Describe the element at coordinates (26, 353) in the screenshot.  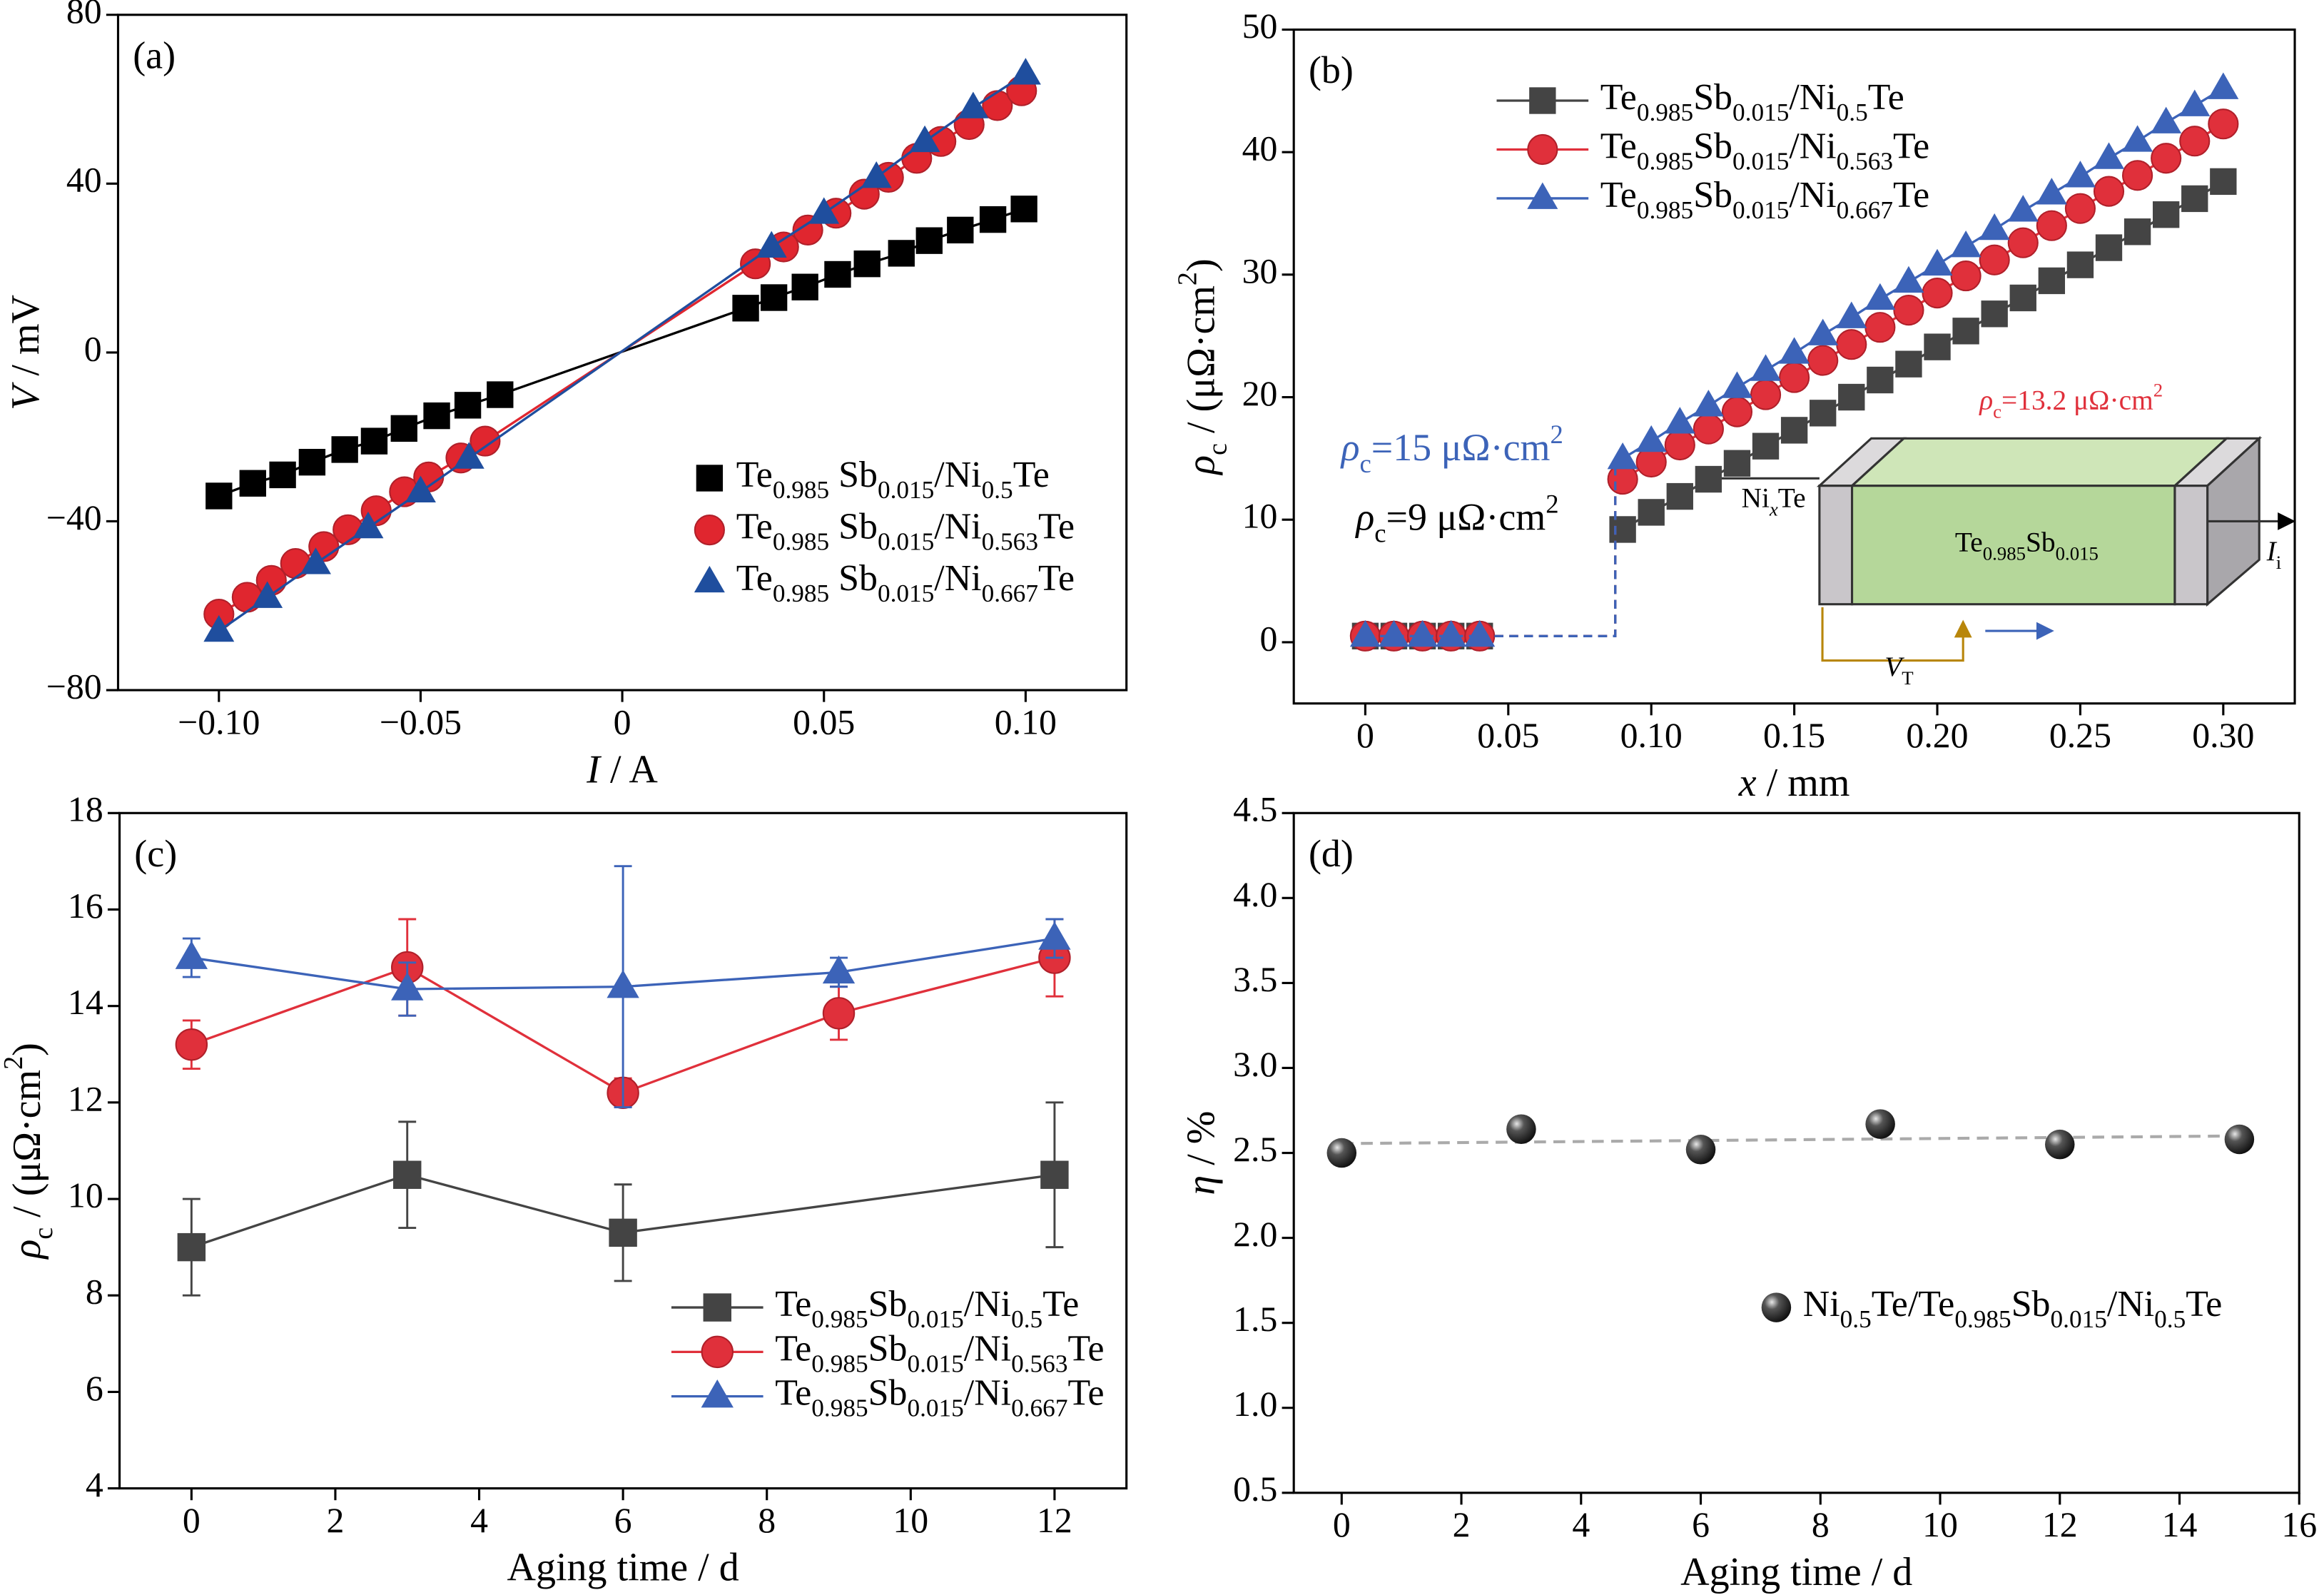
I see `y-axis-title: V / mV` at that location.